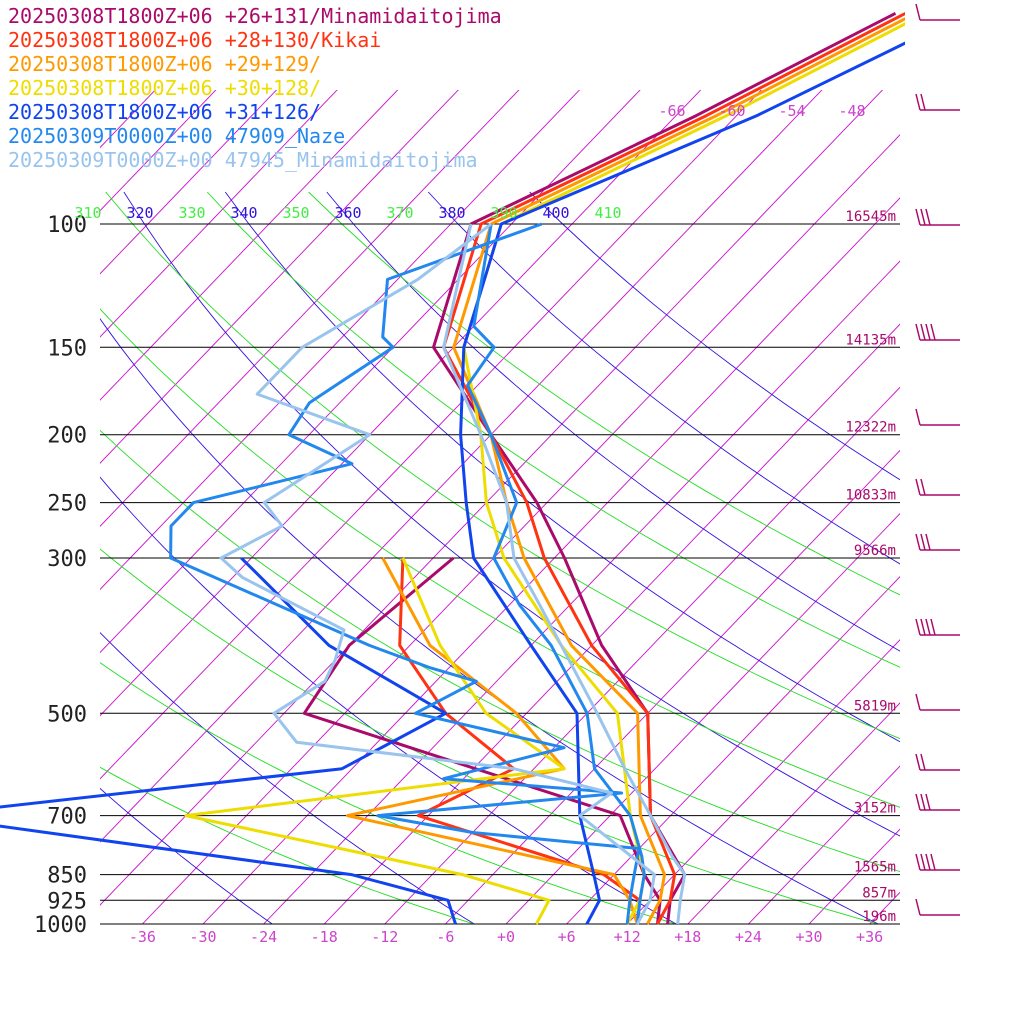 This screenshot has height=1024, width=1024. Describe the element at coordinates (384, 937) in the screenshot. I see `temperature-tick-label: -12` at that location.